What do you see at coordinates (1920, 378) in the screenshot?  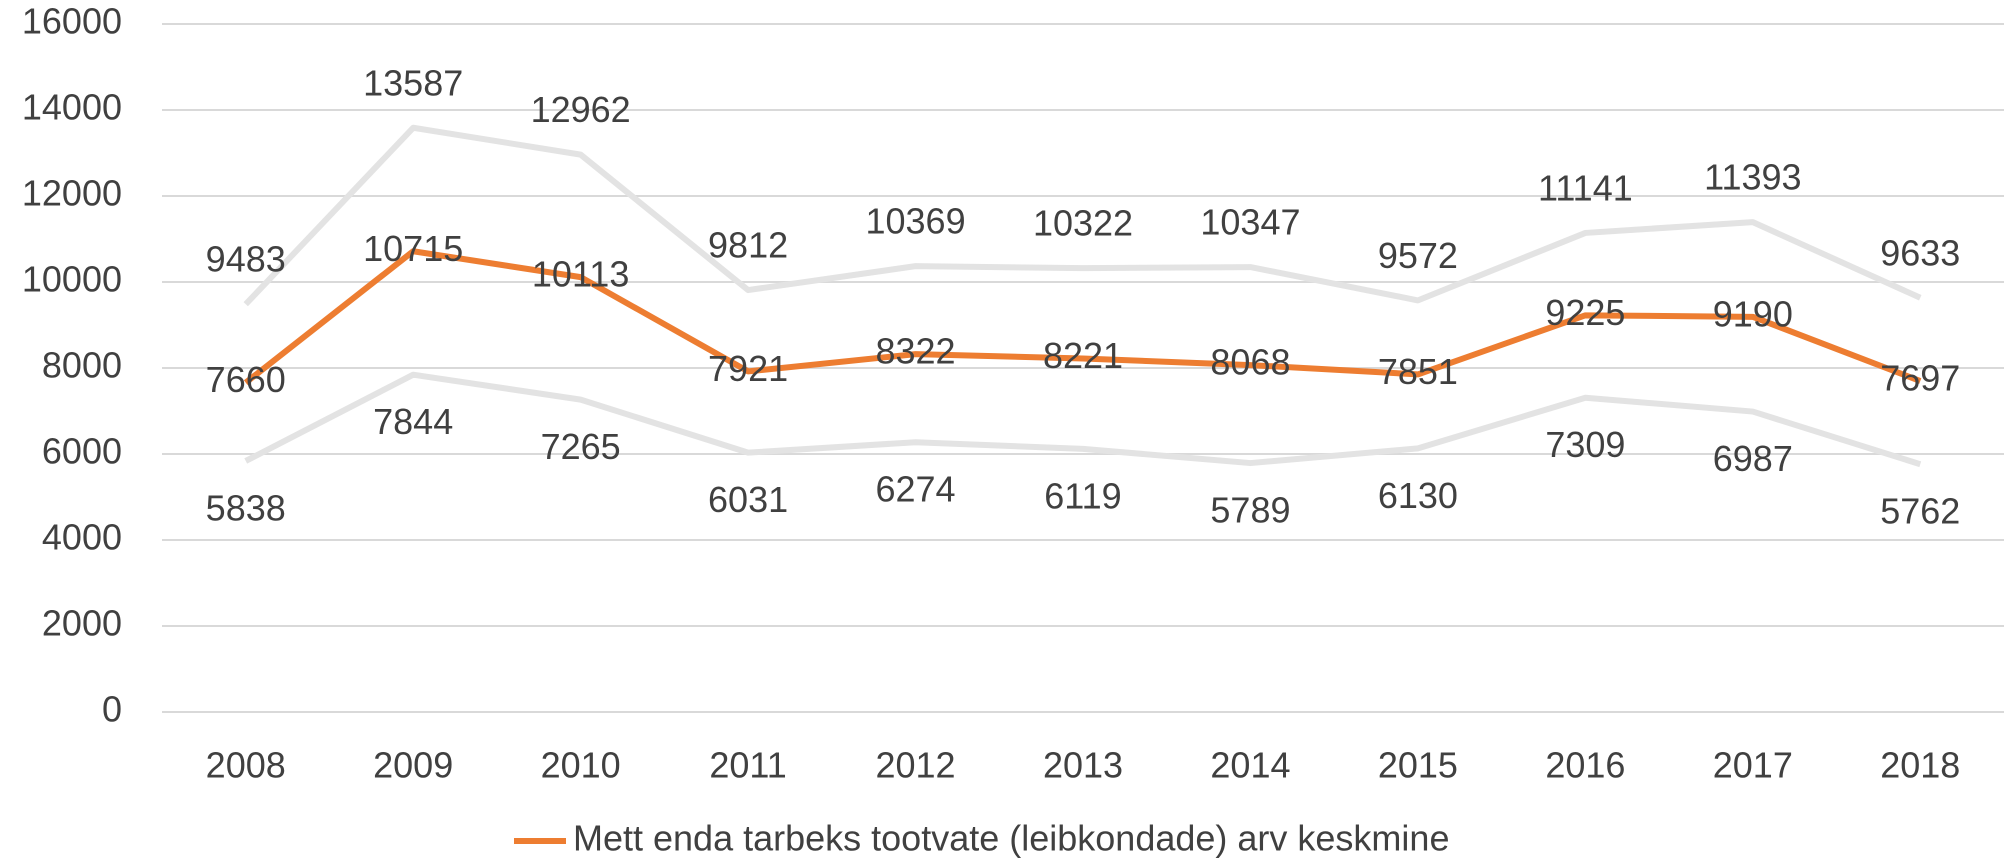 I see `data-label: 7697` at bounding box center [1920, 378].